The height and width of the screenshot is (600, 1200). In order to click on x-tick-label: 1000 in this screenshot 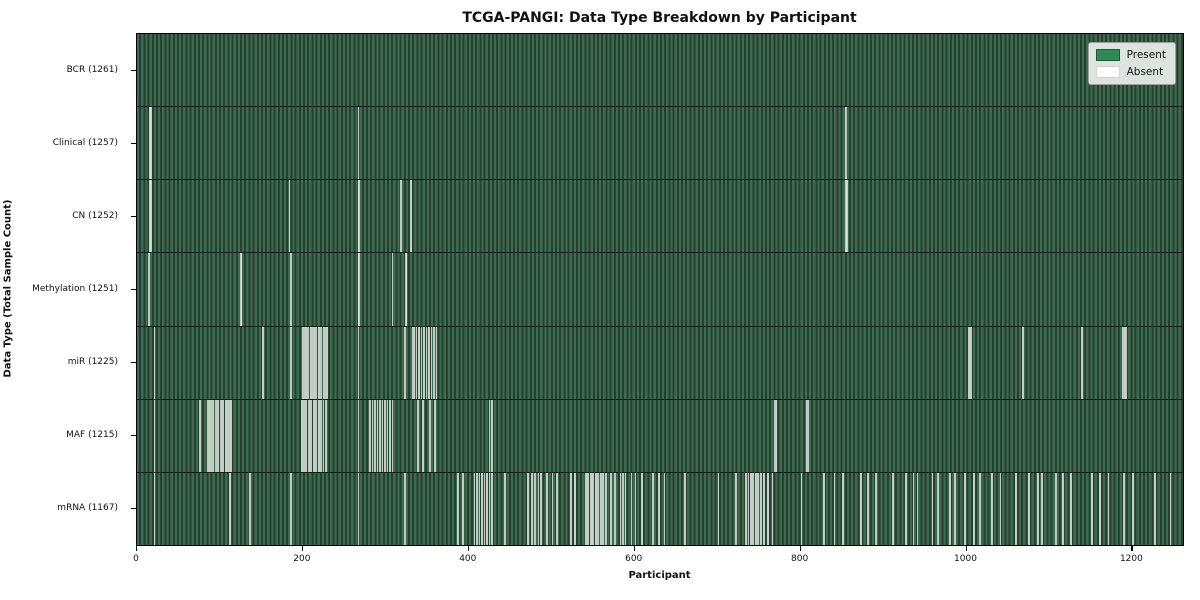, I will do `click(965, 559)`.